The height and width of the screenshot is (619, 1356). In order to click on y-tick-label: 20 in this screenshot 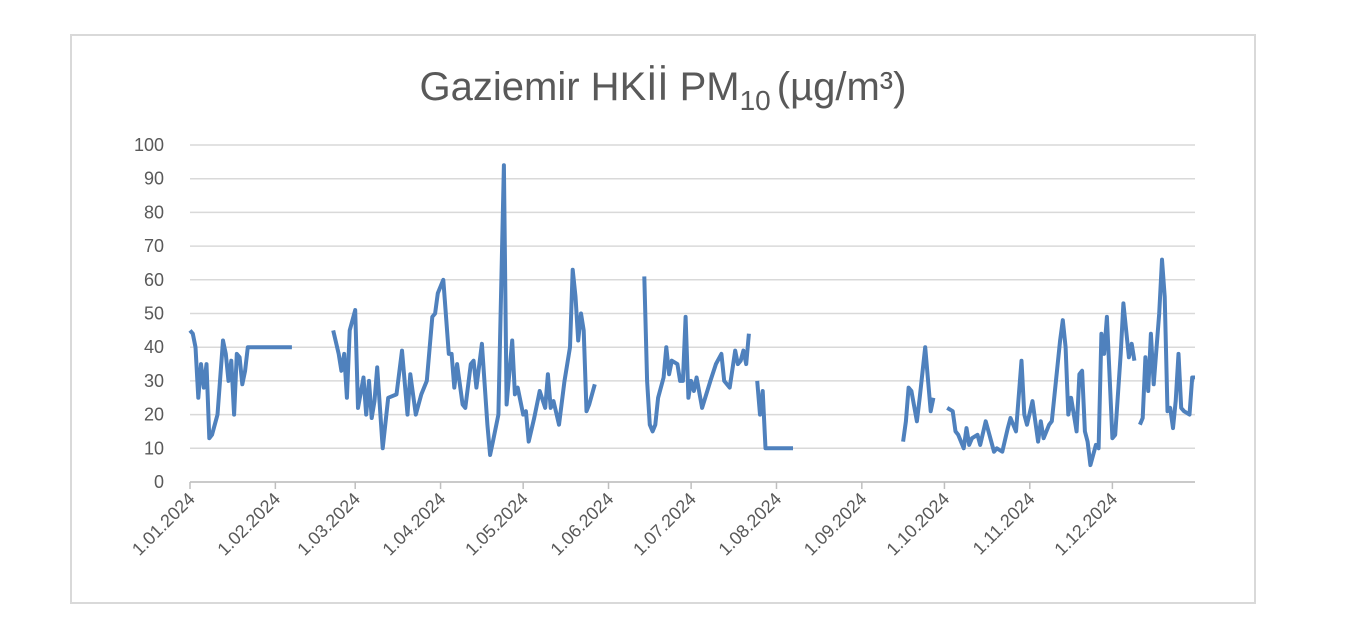, I will do `click(154, 415)`.